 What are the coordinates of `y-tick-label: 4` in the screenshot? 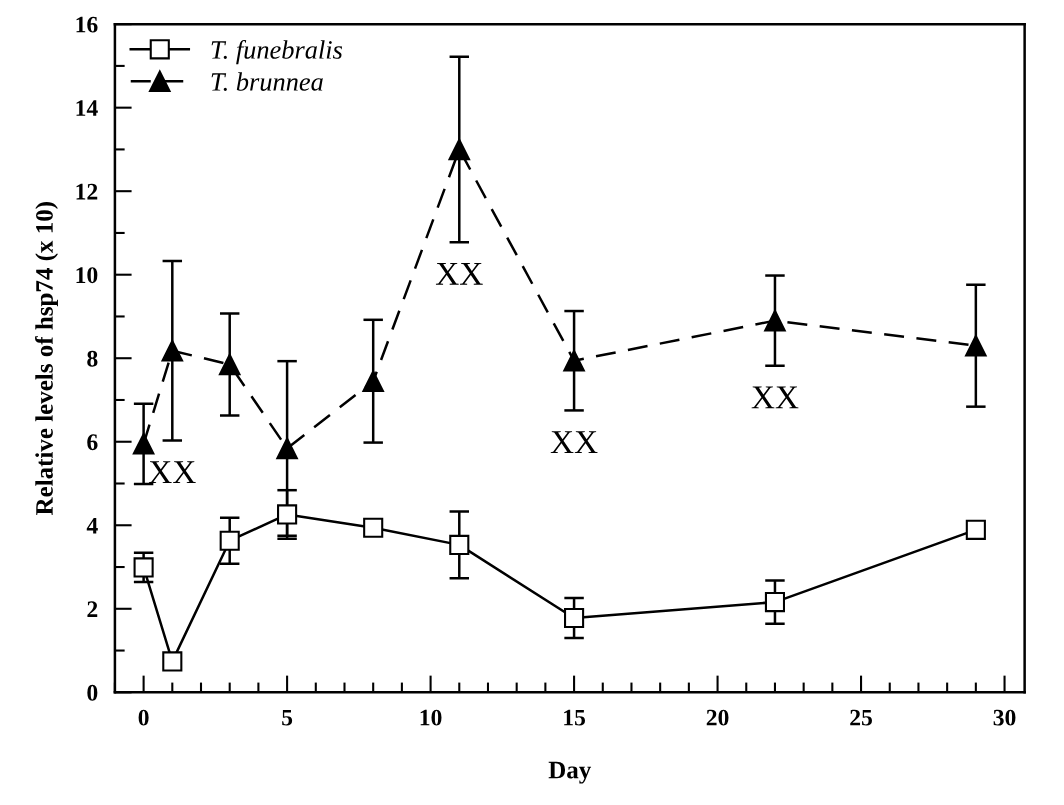 It's located at (92, 525).